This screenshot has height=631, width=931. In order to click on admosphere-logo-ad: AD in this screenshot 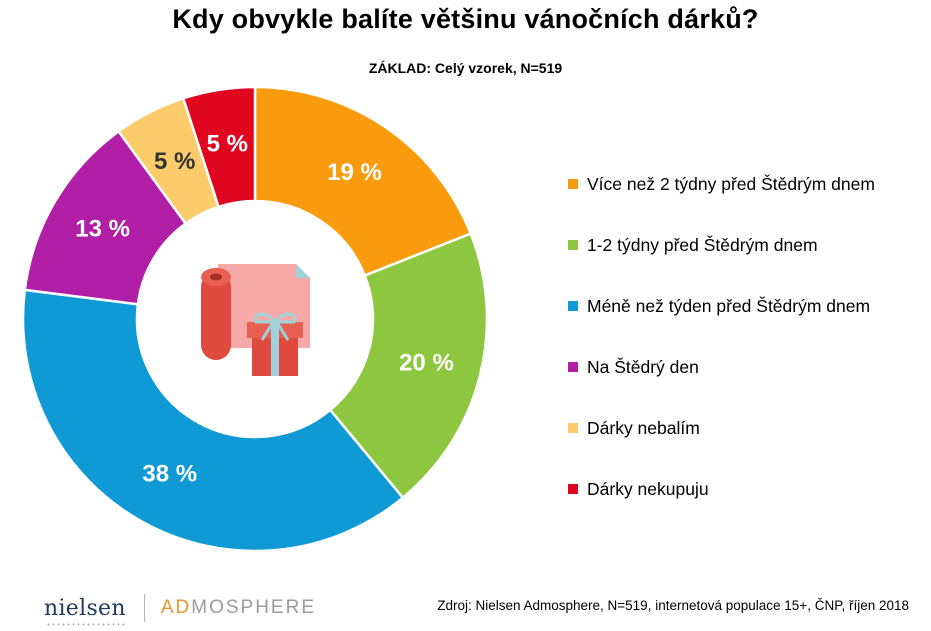, I will do `click(176, 607)`.